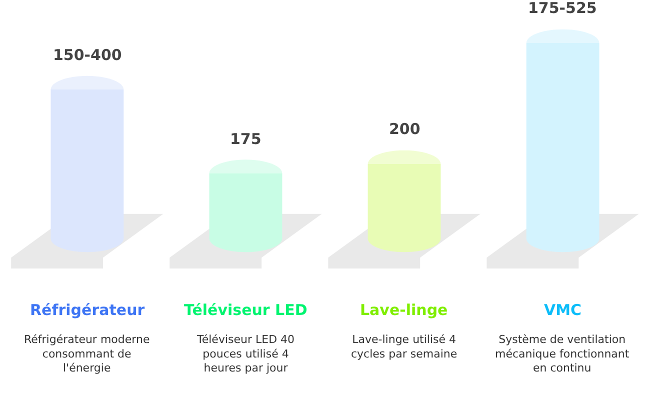 This screenshot has height=409, width=650. I want to click on data-label: 175, so click(246, 139).